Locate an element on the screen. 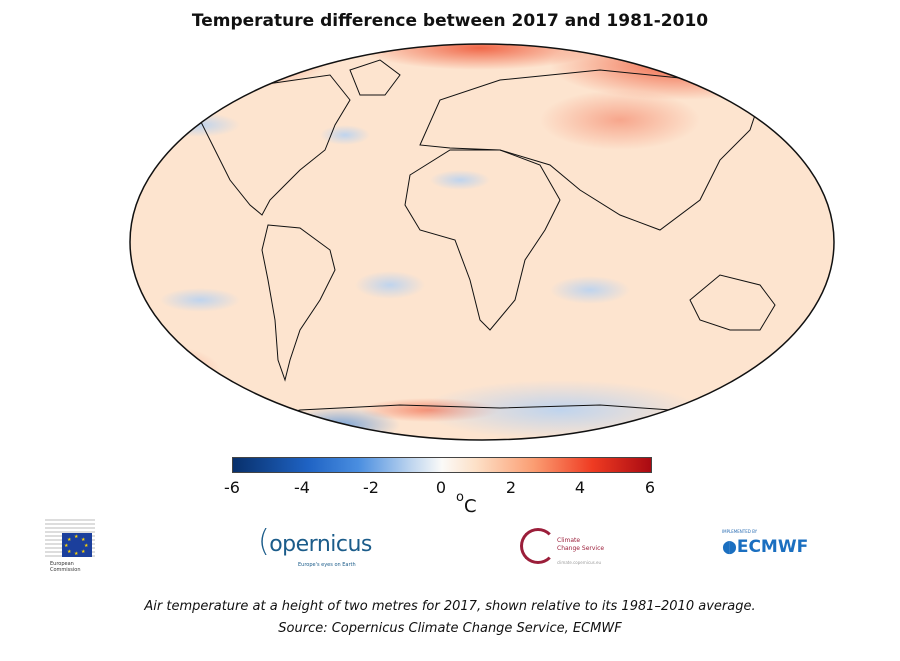 This screenshot has width=900, height=661. colorbar-tick: -2 is located at coordinates (371, 487).